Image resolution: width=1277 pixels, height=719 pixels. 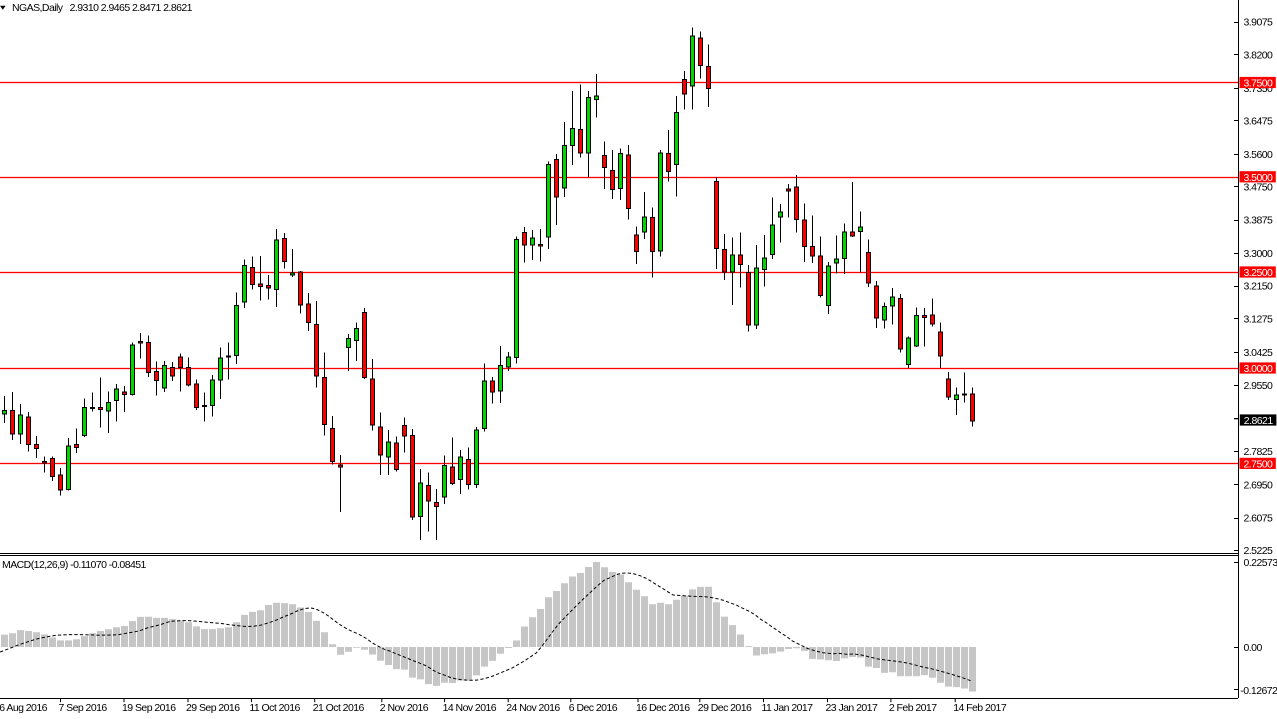 What do you see at coordinates (1259, 84) in the screenshot?
I see `svg-text: 3.7500` at bounding box center [1259, 84].